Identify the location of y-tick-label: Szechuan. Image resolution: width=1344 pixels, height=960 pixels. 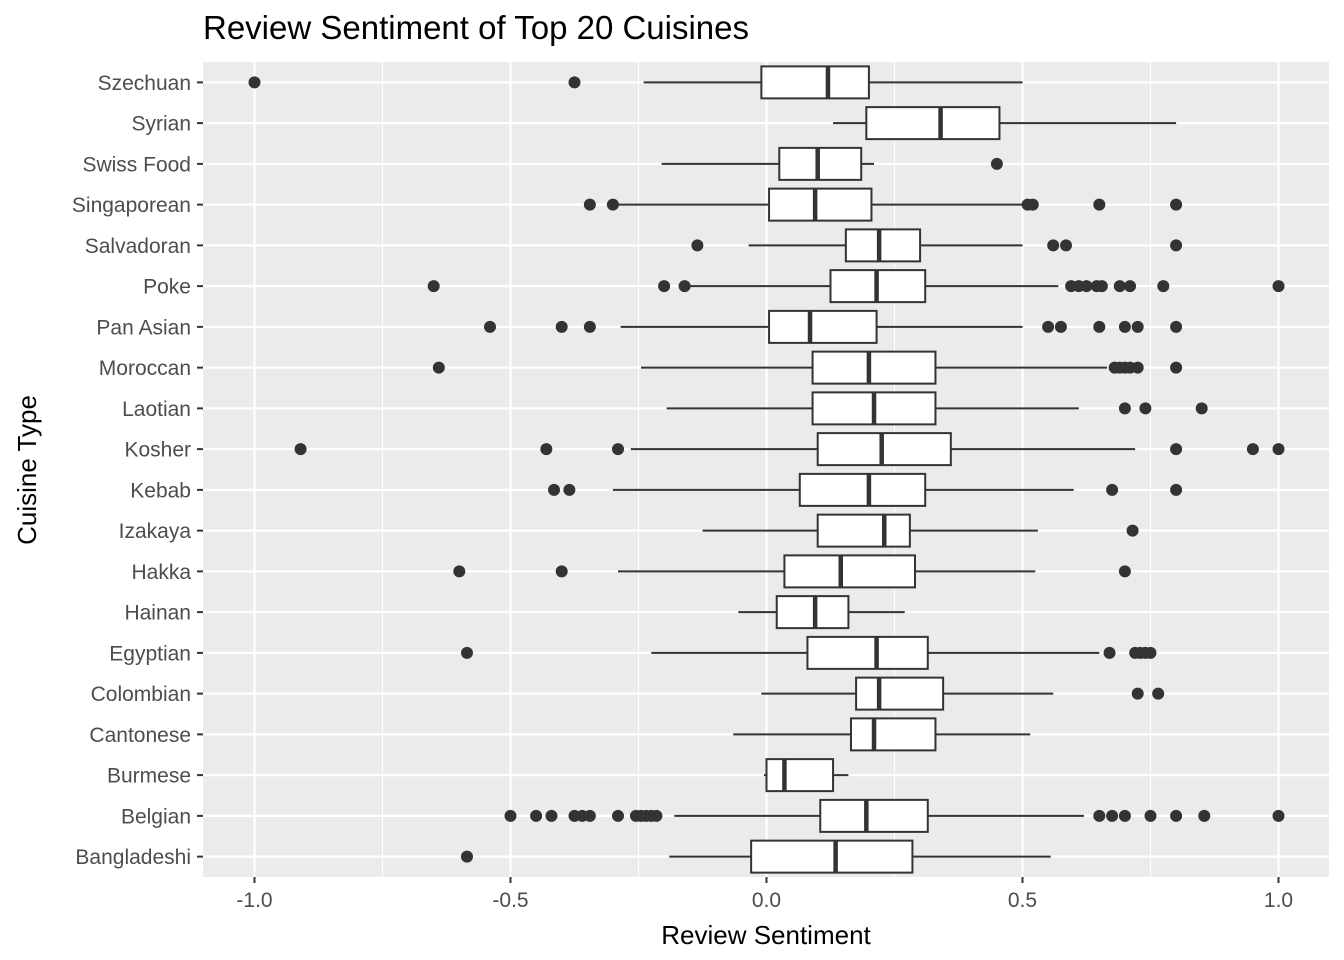
(144, 83).